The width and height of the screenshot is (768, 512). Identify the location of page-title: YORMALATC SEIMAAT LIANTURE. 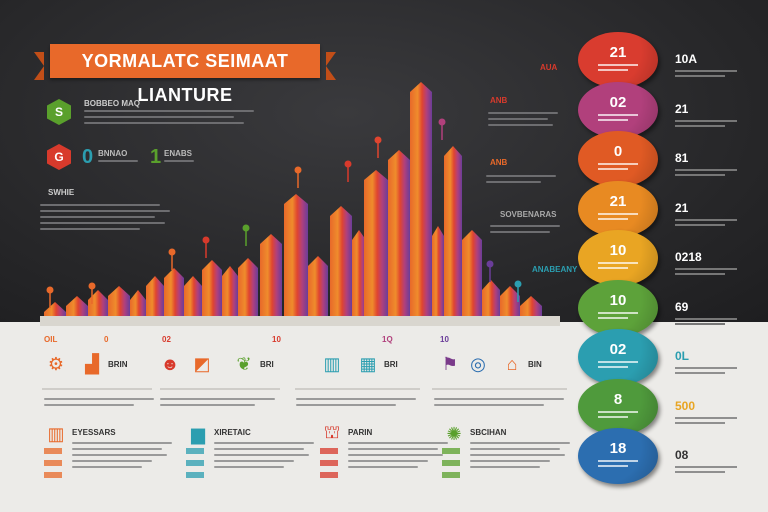
(185, 78).